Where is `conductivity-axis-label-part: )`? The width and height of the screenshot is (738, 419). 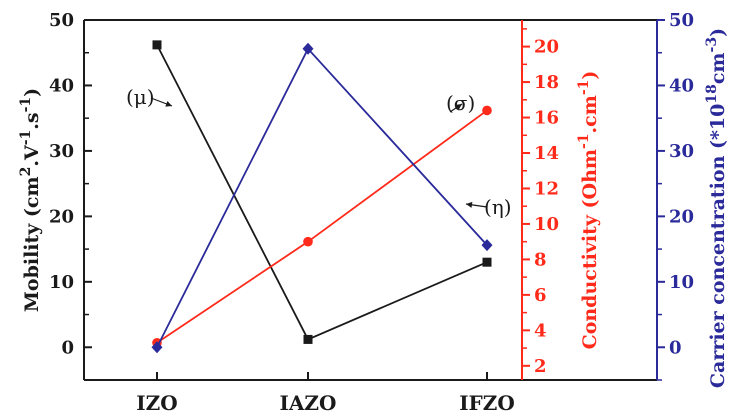 conductivity-axis-label-part: ) is located at coordinates (590, 75).